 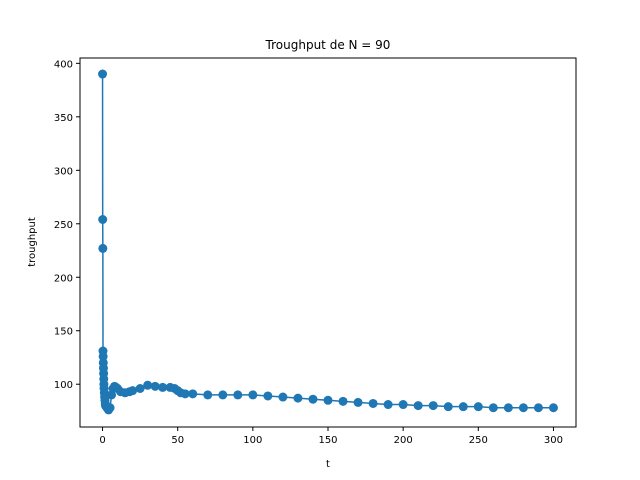 What do you see at coordinates (478, 440) in the screenshot?
I see `x-tick-label: 250` at bounding box center [478, 440].